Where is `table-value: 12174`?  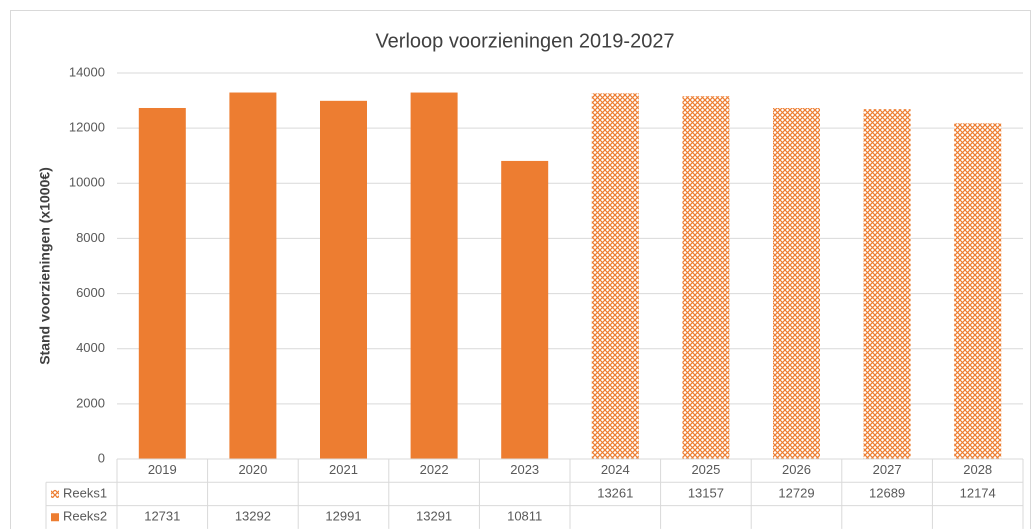
table-value: 12174 is located at coordinates (978, 492).